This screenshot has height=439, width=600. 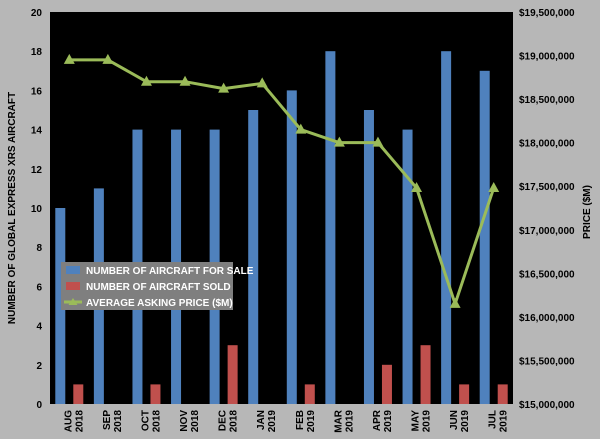 I want to click on y2-tick-label: $16,000,000, so click(x=547, y=318).